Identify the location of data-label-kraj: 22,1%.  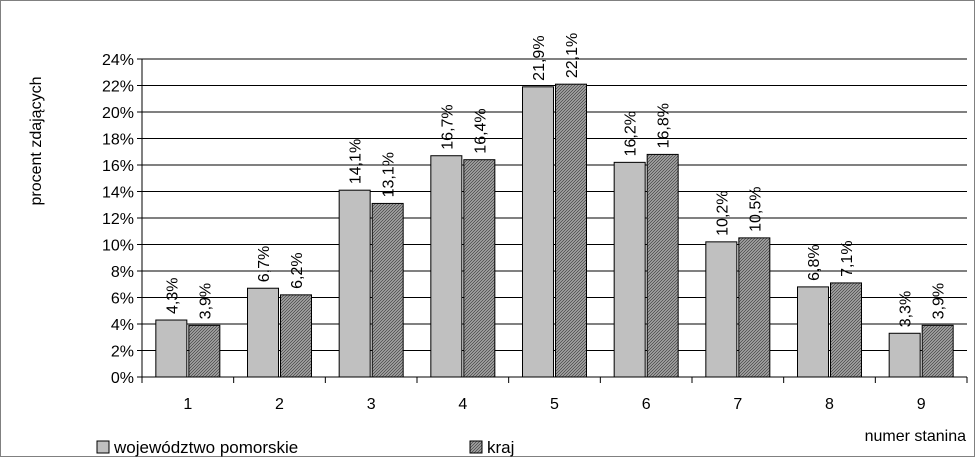
(572, 55).